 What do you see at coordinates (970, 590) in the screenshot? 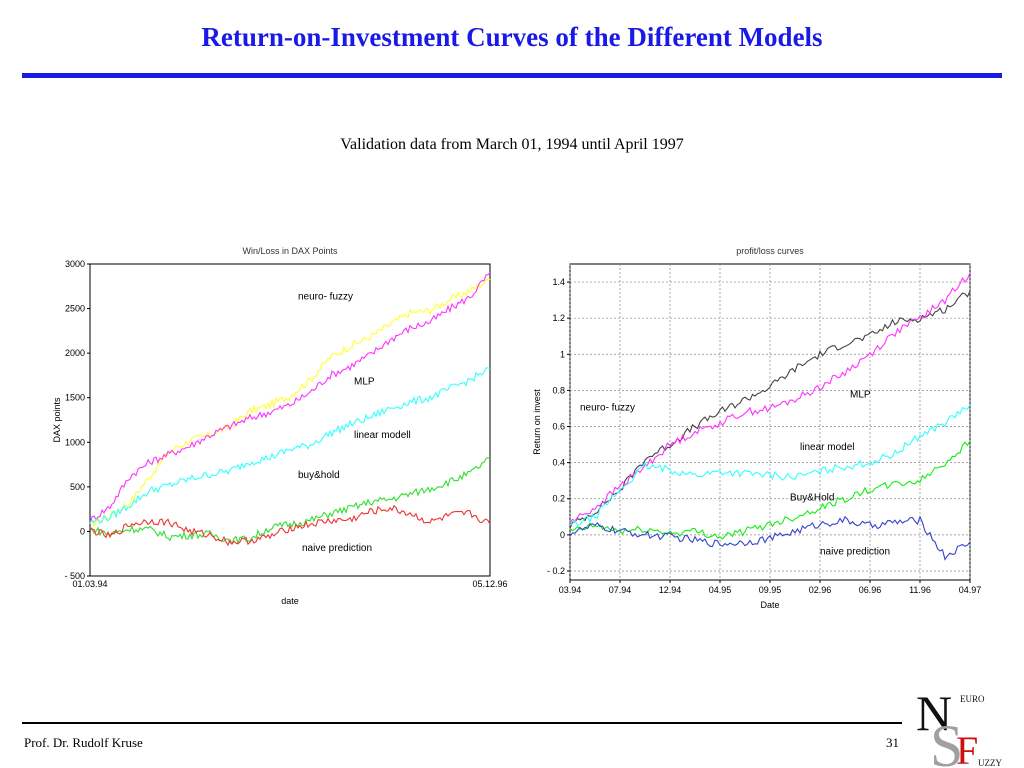
I see `chart1-x-tick-label-8: 04.97` at bounding box center [970, 590].